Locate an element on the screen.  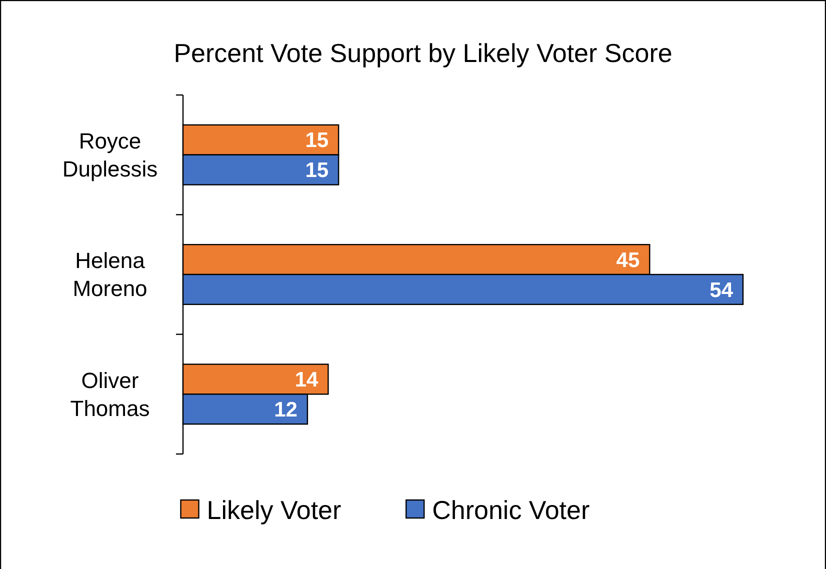
data-label: 45 is located at coordinates (628, 260).